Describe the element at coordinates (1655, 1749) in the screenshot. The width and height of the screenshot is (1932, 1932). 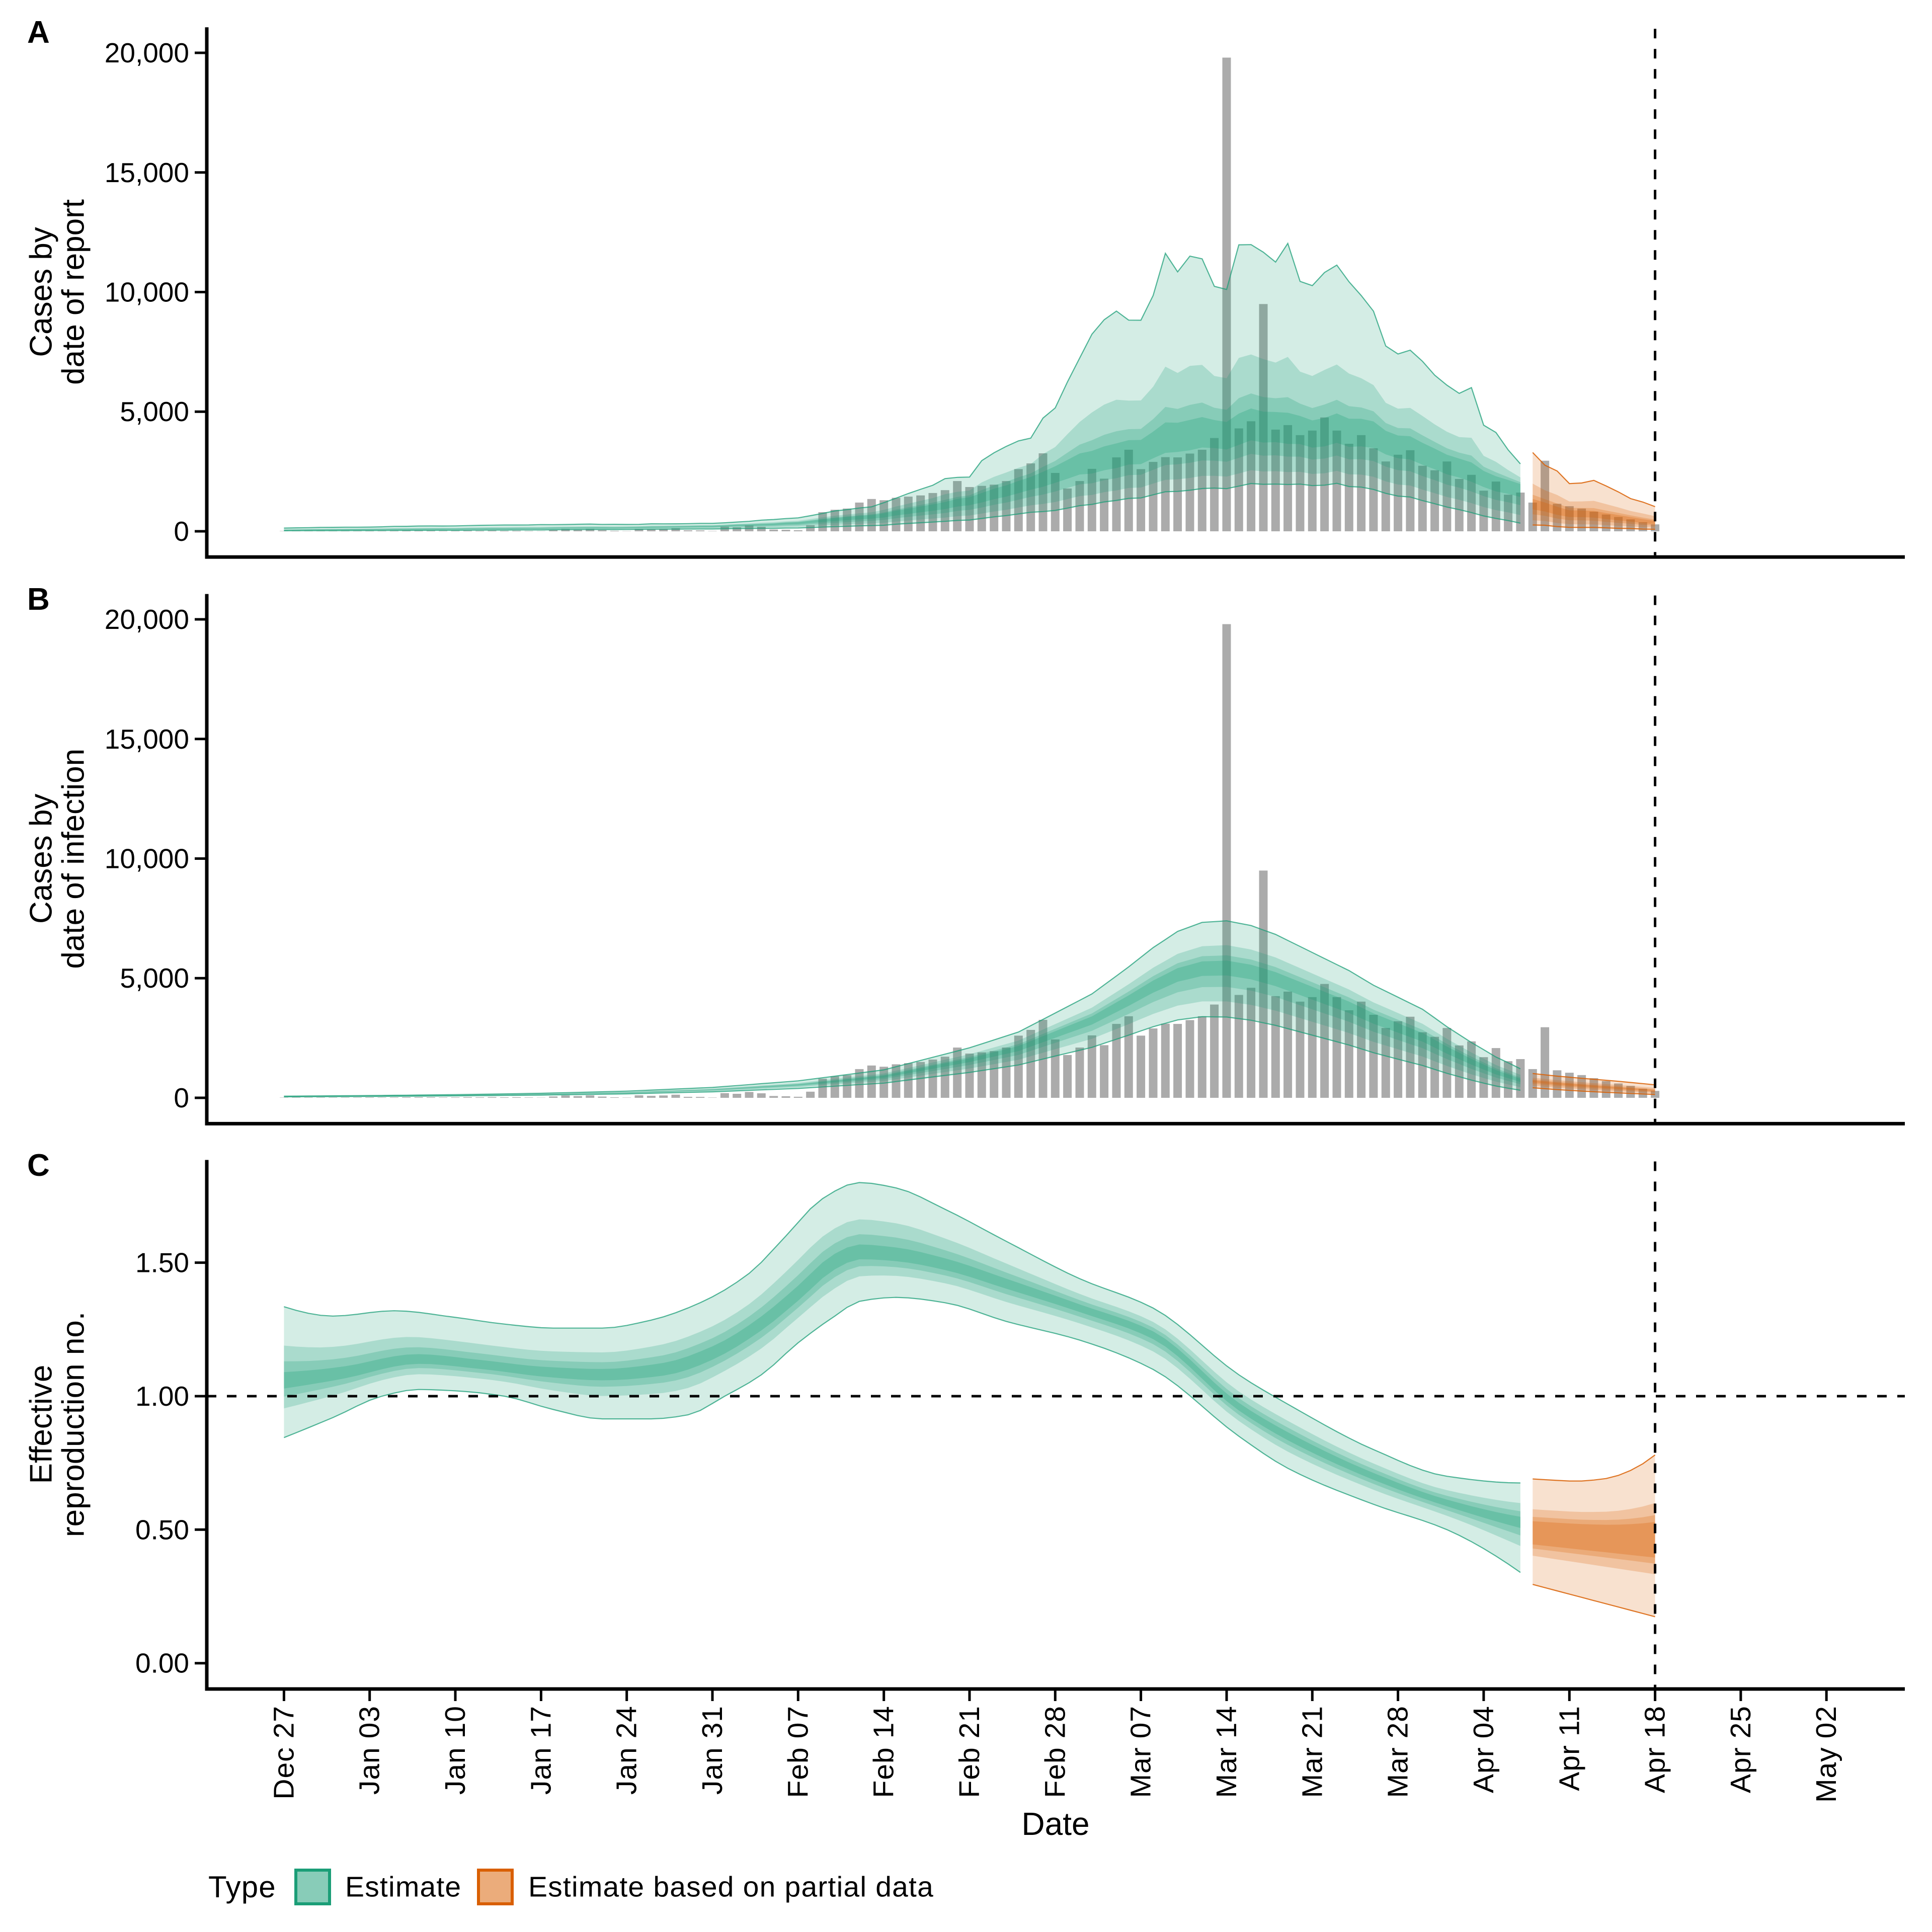
I see `svg-text: Apr 18` at that location.